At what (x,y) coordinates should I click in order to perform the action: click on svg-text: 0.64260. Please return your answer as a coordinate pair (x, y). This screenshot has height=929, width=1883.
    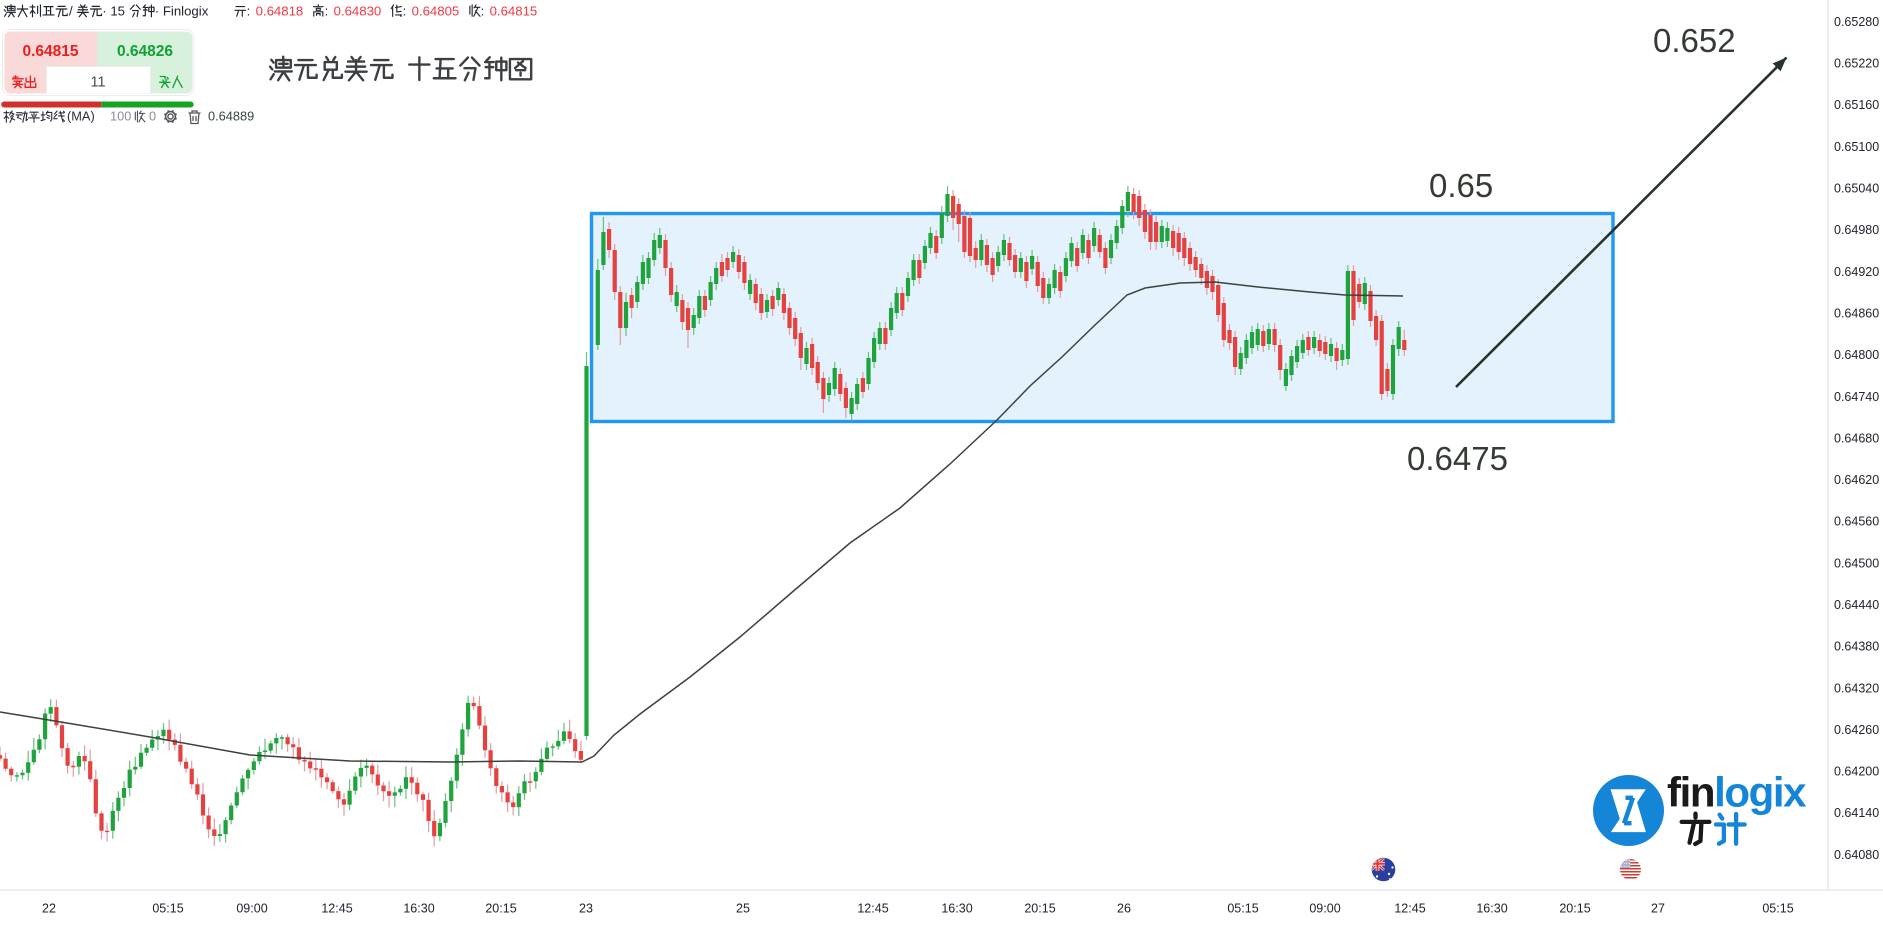
    Looking at the image, I should click on (1856, 730).